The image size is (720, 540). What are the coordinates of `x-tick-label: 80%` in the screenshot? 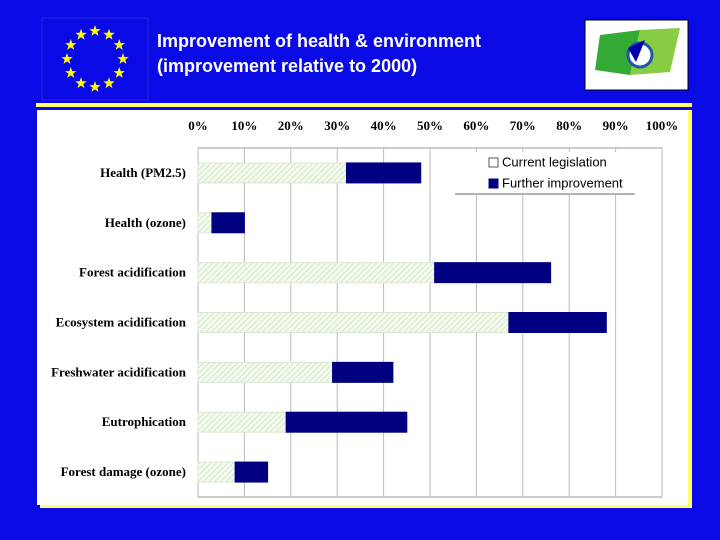 It's located at (569, 125).